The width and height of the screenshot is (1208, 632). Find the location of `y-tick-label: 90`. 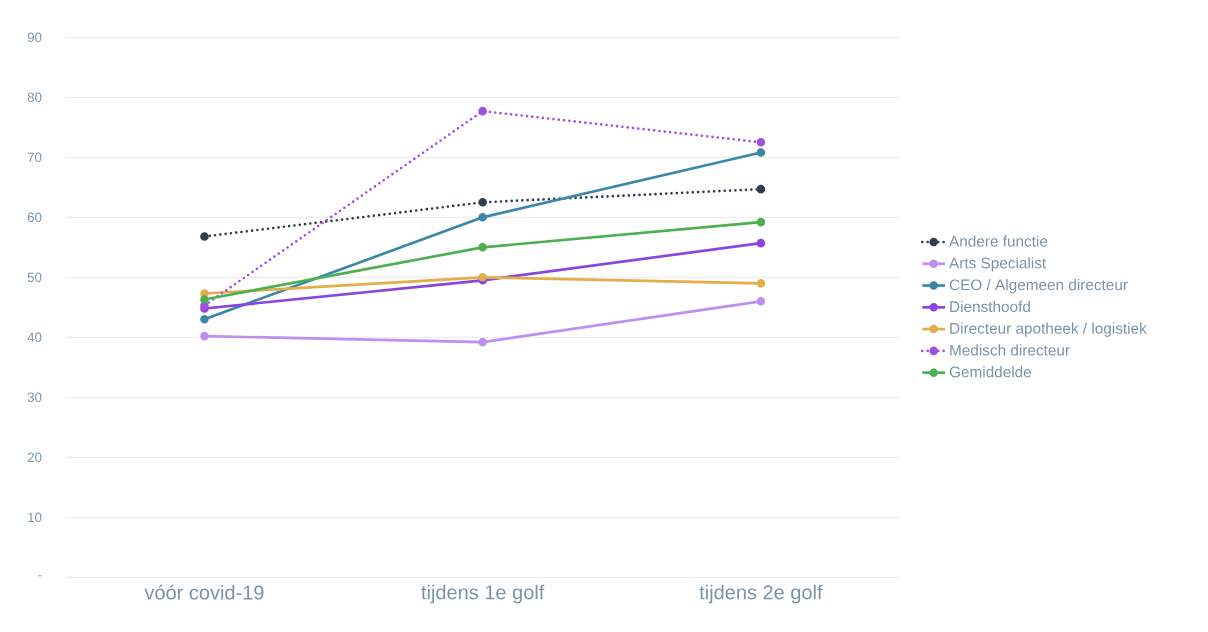

y-tick-label: 90 is located at coordinates (34, 37).